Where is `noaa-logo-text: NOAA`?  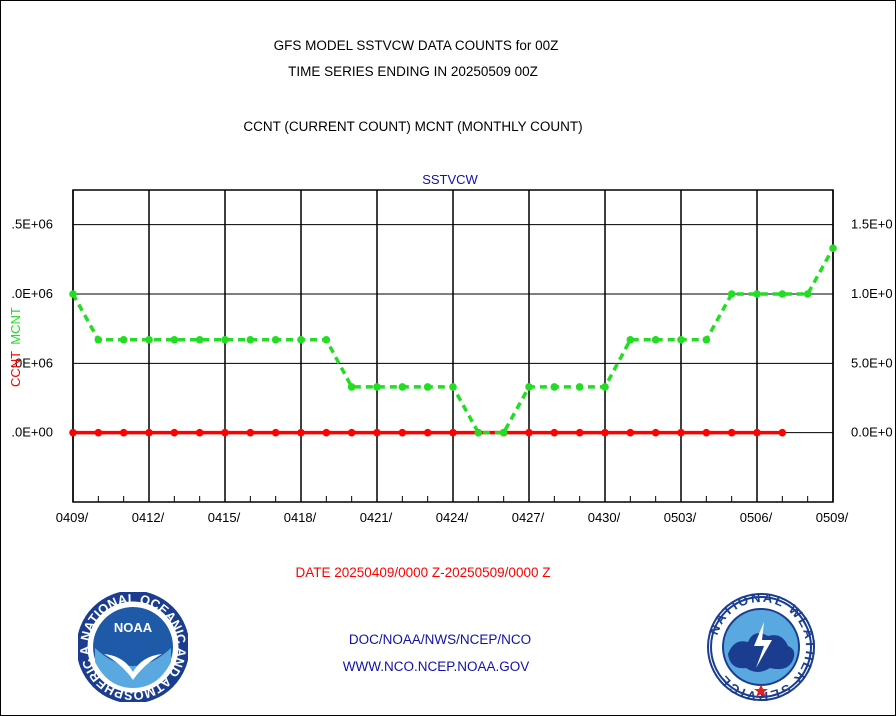 noaa-logo-text: NOAA is located at coordinates (133, 627).